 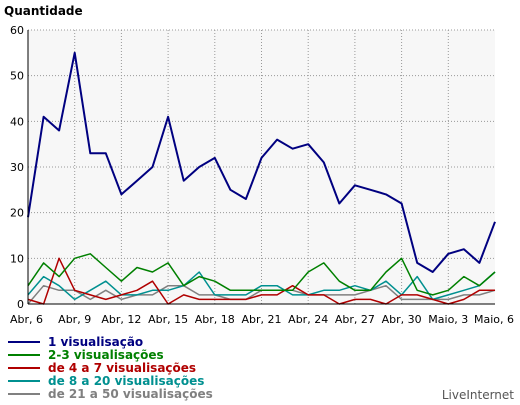 I want to click on credit-label: LiveInternet, so click(x=478, y=395).